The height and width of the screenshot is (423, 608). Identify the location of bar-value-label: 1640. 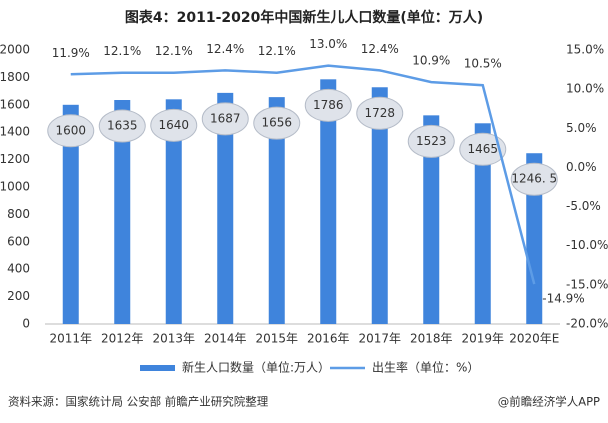
(173, 125).